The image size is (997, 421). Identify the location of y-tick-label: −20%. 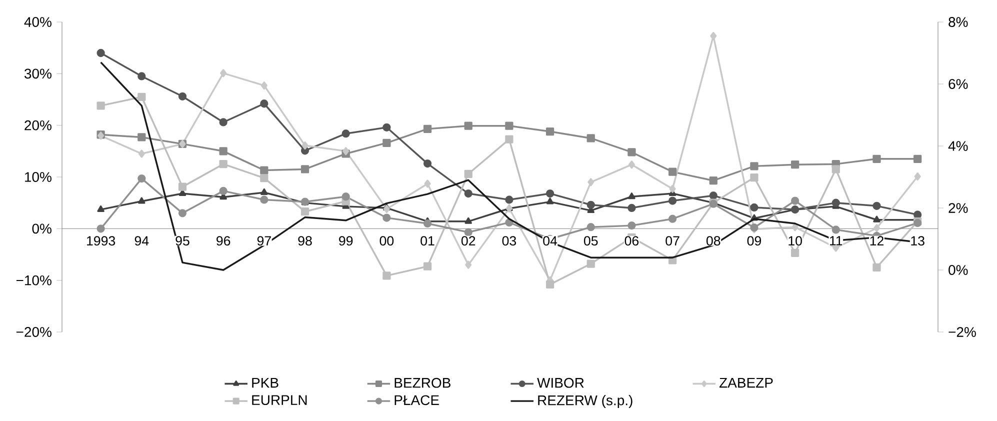
(34, 332).